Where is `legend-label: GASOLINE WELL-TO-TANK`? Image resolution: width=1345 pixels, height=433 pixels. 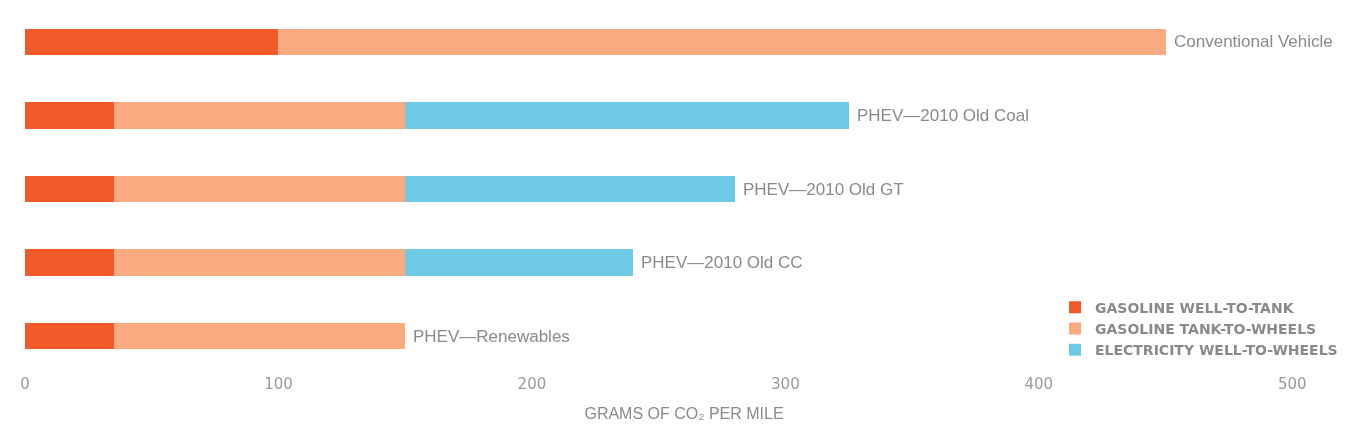 legend-label: GASOLINE WELL-TO-TANK is located at coordinates (1195, 307).